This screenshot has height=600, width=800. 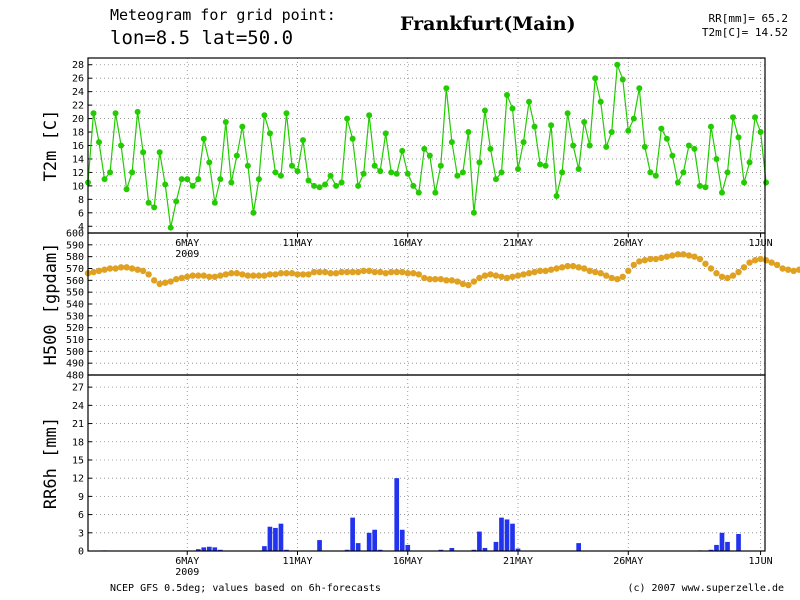 I want to click on y-tick-label: 3, so click(x=81, y=533).